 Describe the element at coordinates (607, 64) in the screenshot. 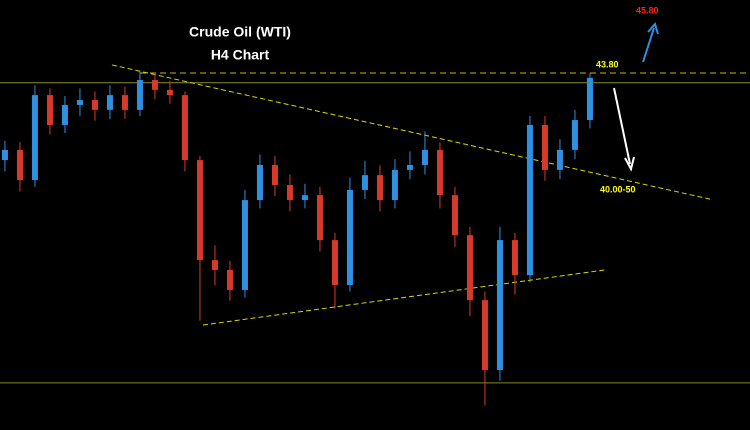

I see `level-label: 43.80` at that location.